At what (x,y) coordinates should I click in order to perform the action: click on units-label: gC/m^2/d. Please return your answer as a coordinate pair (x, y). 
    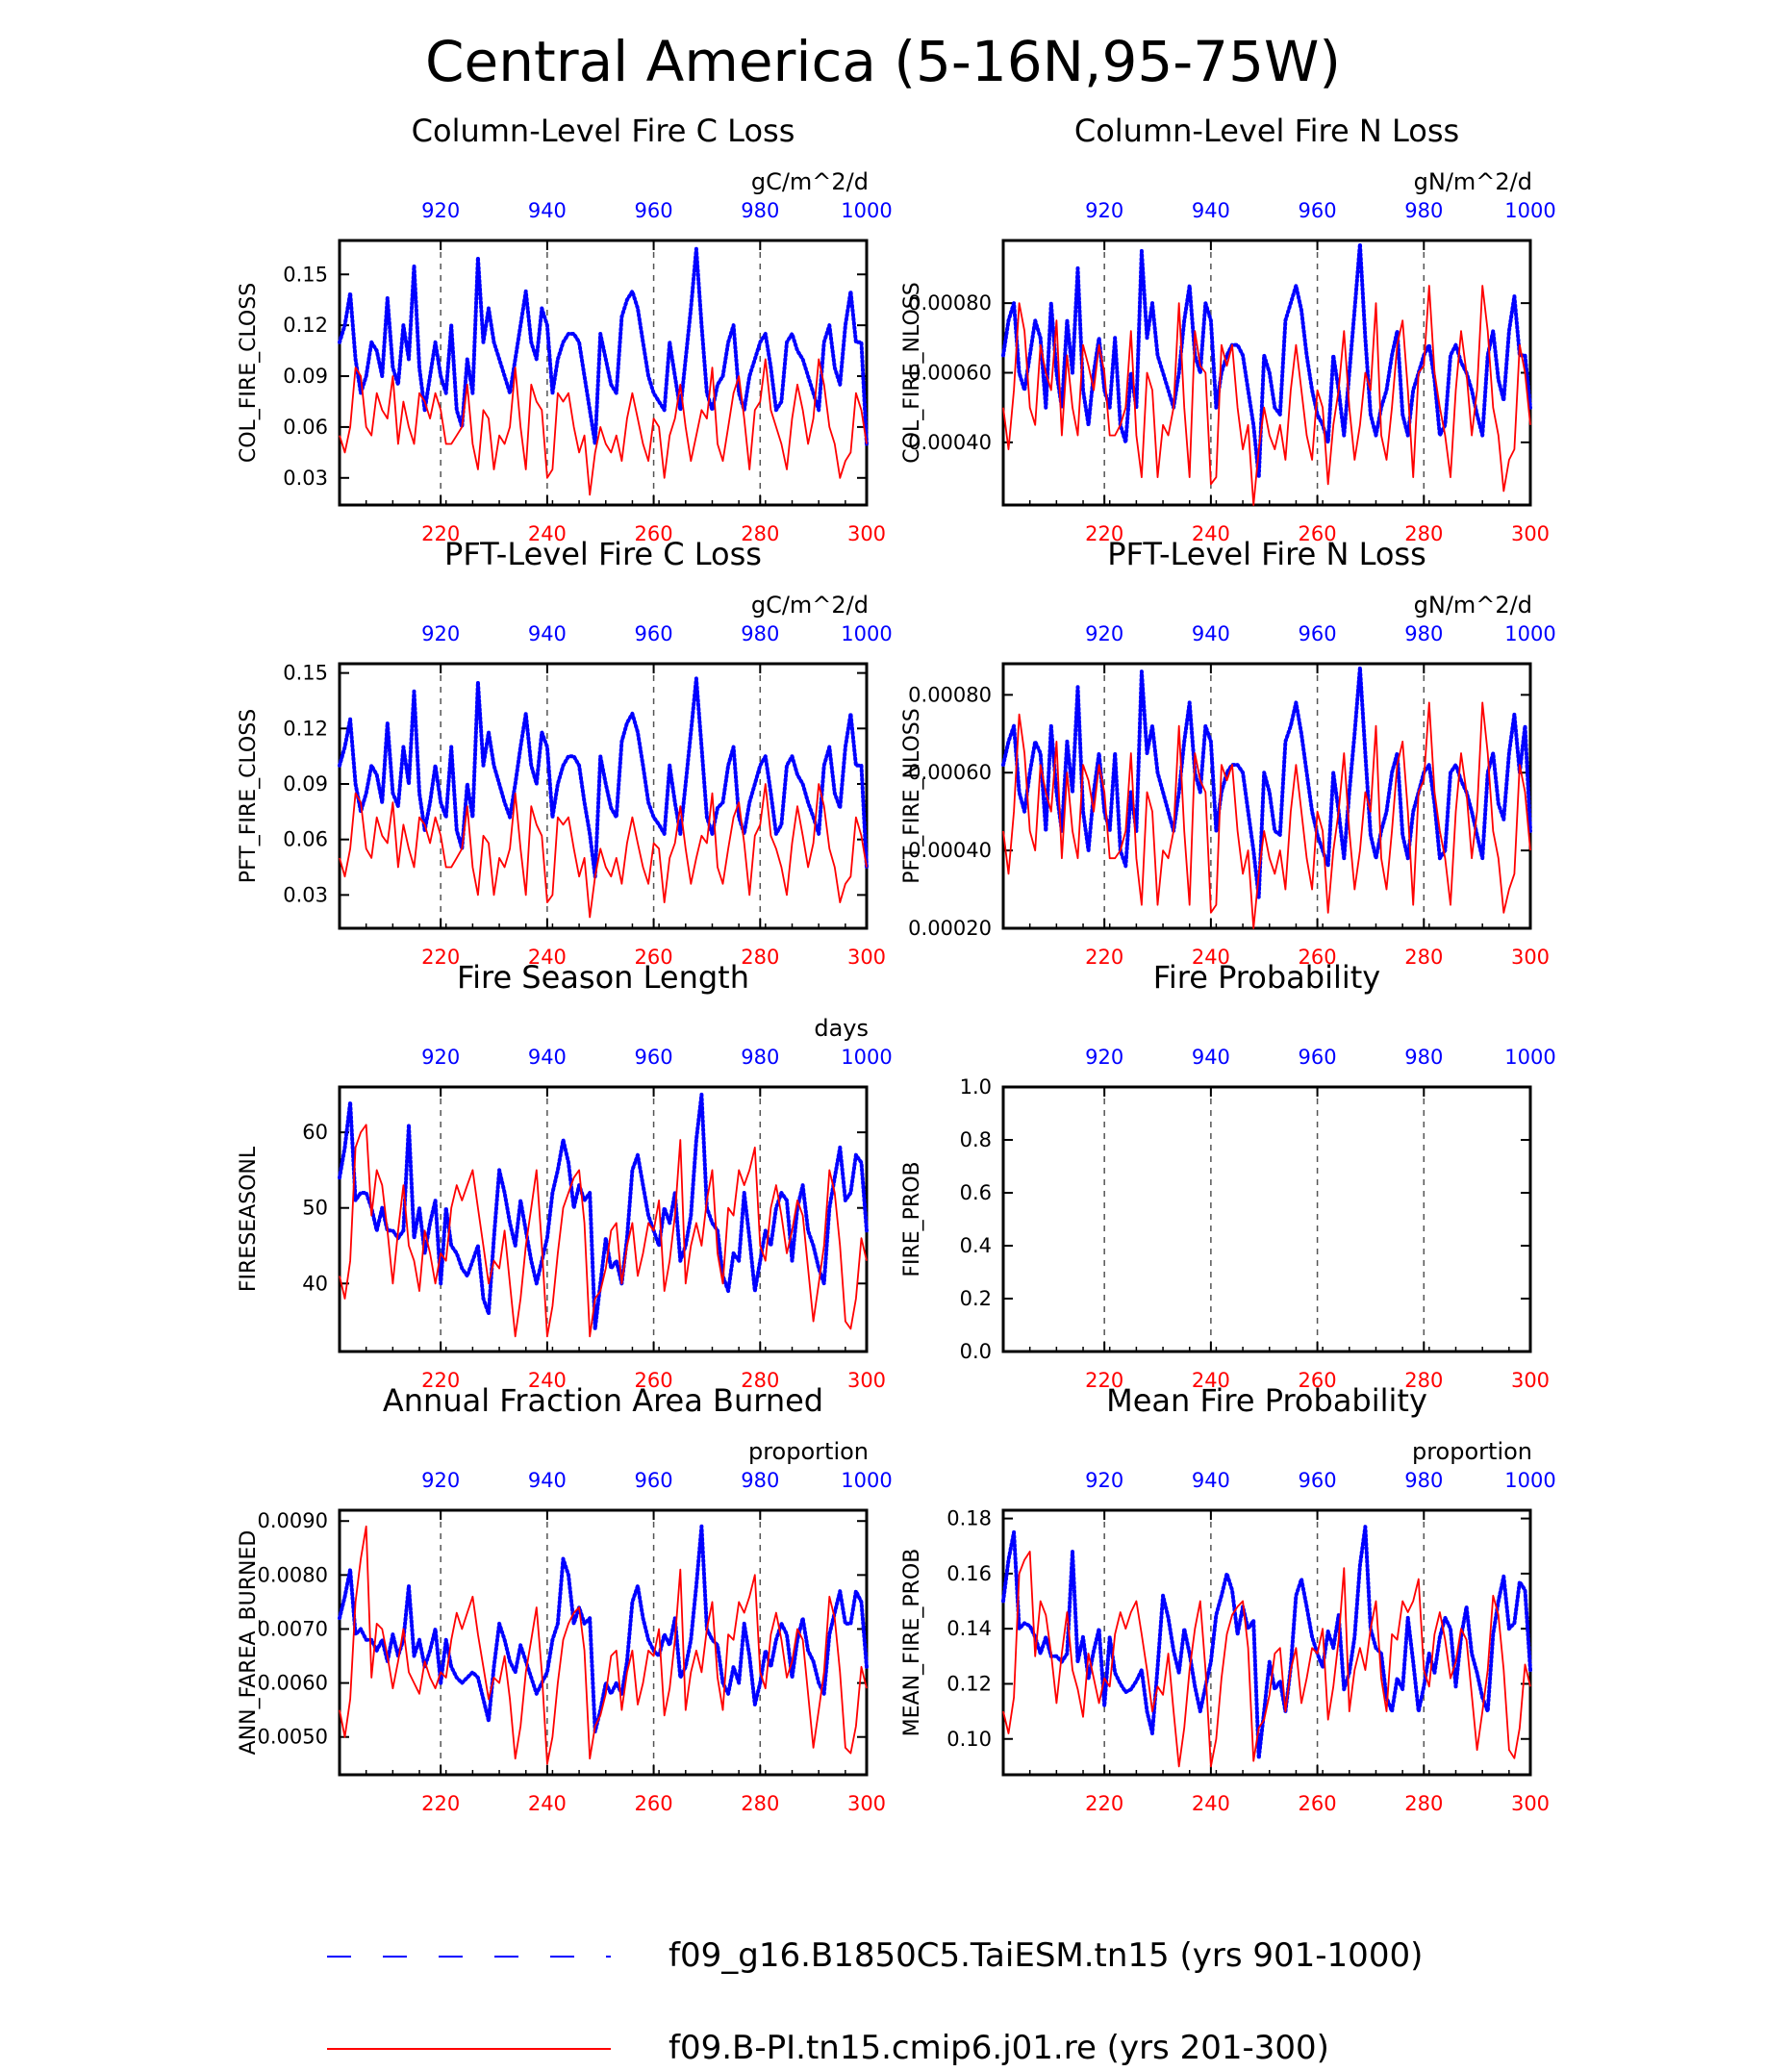
    Looking at the image, I should click on (810, 181).